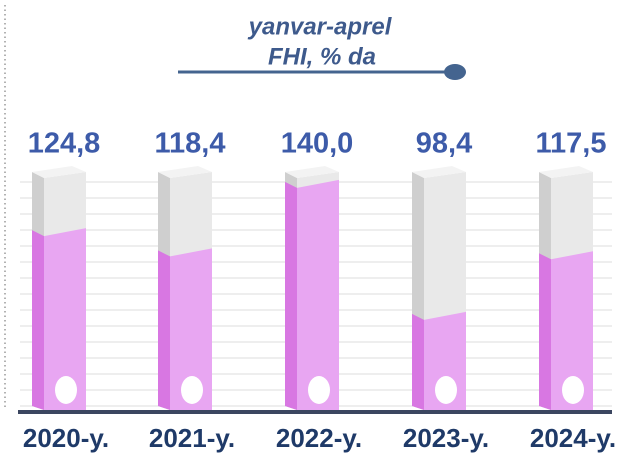 This screenshot has height=456, width=622. Describe the element at coordinates (455, 72) in the screenshot. I see `title-rule-dot` at that location.